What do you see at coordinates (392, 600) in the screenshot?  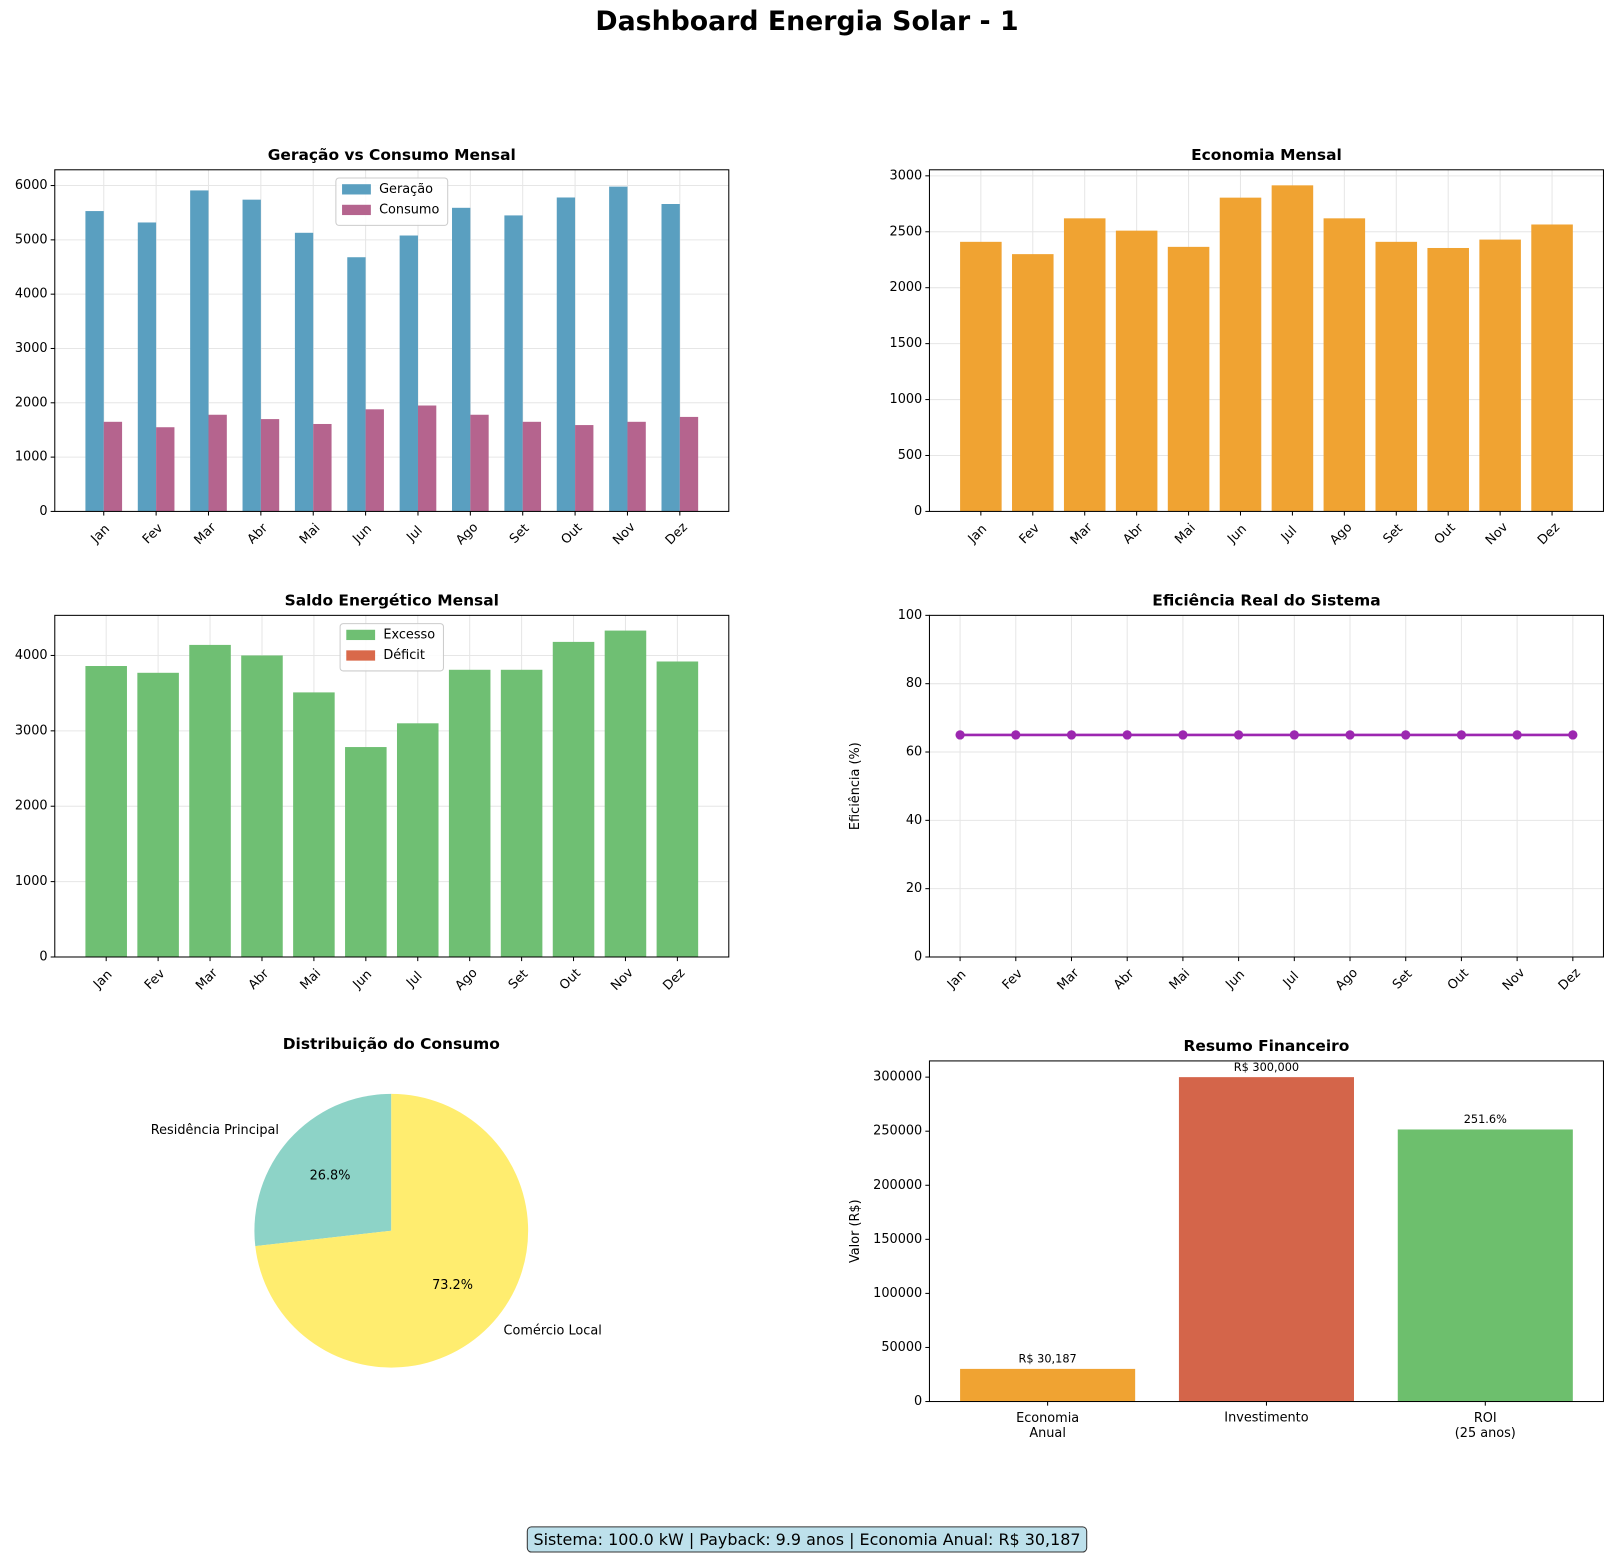 I see `subplot-title: Saldo Energético Mensal` at bounding box center [392, 600].